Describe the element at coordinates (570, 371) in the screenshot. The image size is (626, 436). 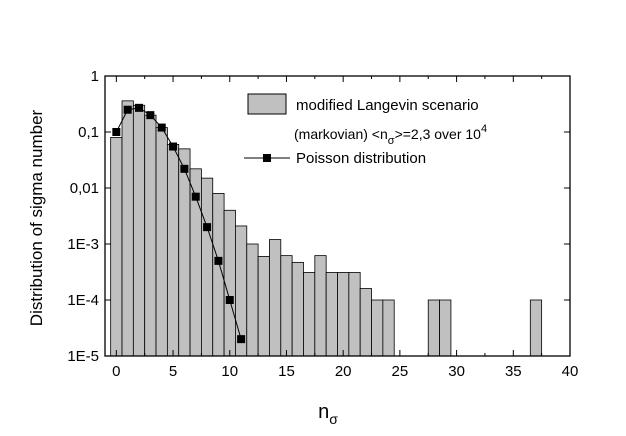
I see `x-tick-label: 40` at that location.